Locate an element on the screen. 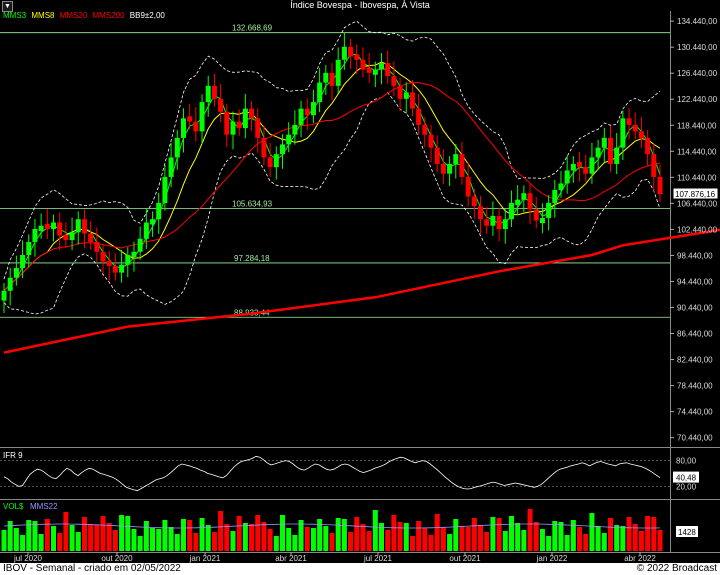 This screenshot has width=720, height=575. y-tick-label: 114.440,00 is located at coordinates (697, 151).